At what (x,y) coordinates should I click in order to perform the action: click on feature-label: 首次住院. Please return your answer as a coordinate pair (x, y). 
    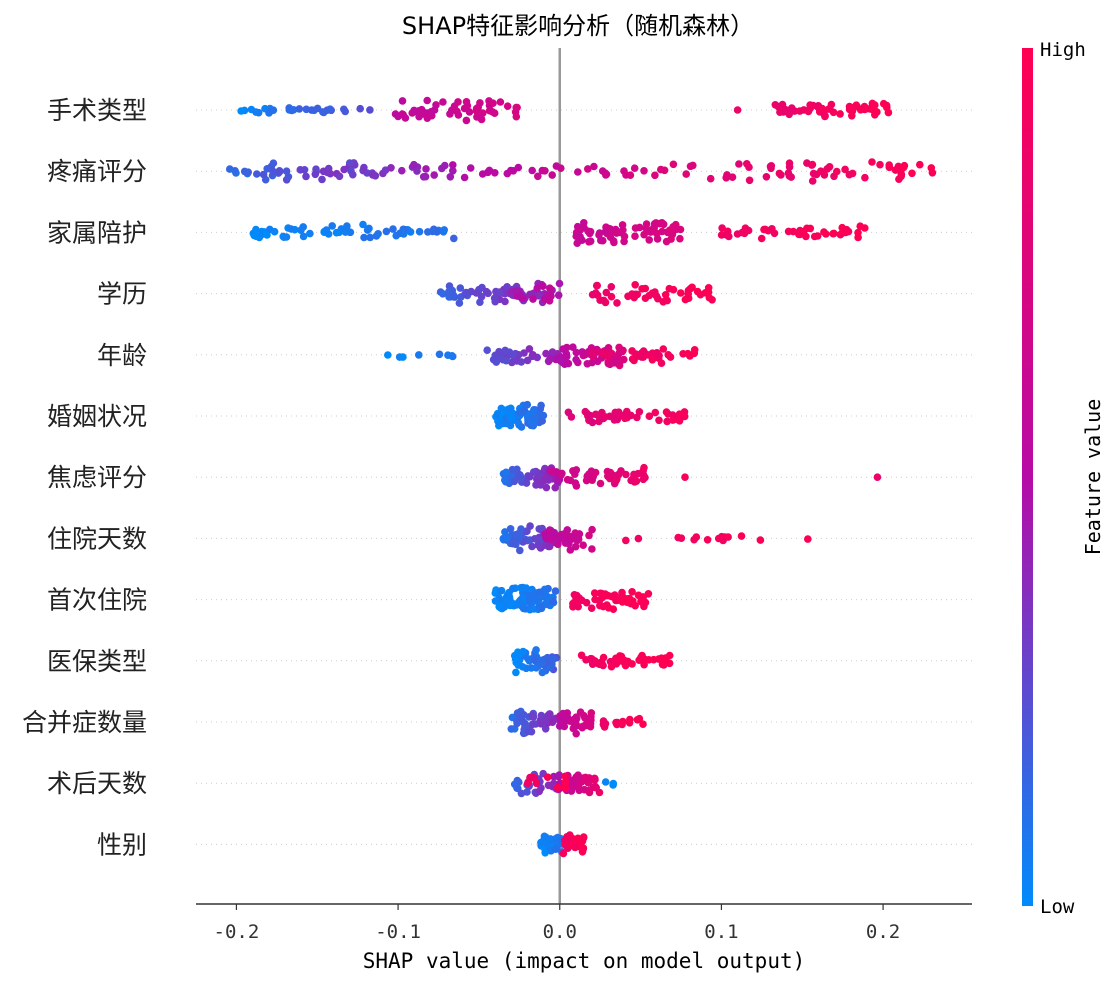
    Looking at the image, I should click on (97, 600).